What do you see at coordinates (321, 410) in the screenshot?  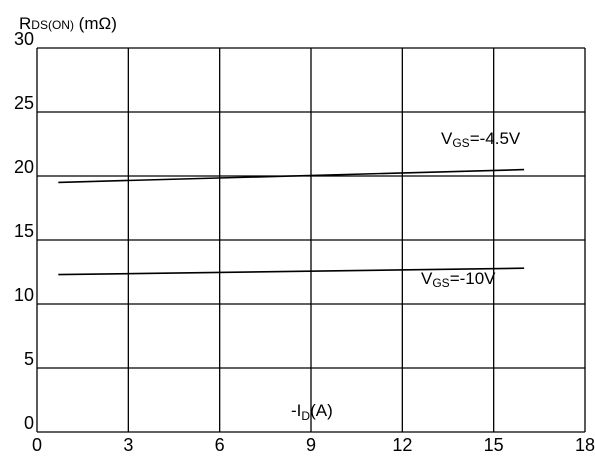 I see `x-axis-label-unit: (A)` at bounding box center [321, 410].